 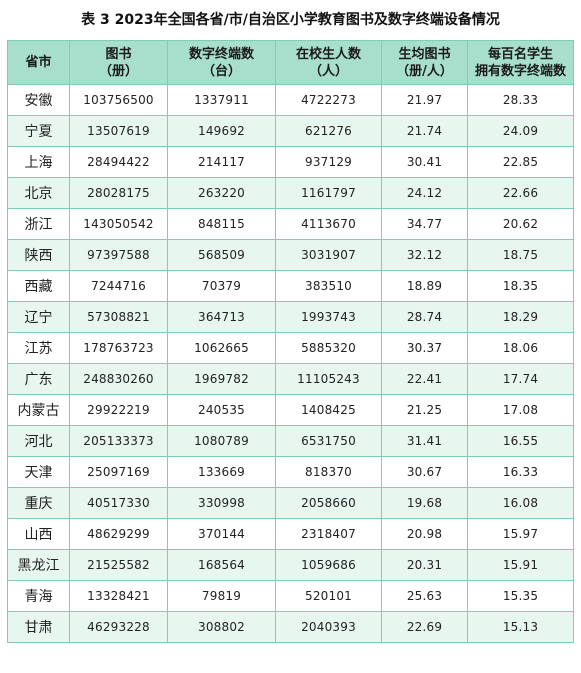 What do you see at coordinates (290, 441) in the screenshot?
I see `table-row: 河北 205133373 1080789 6531750 31.41 16.55` at bounding box center [290, 441].